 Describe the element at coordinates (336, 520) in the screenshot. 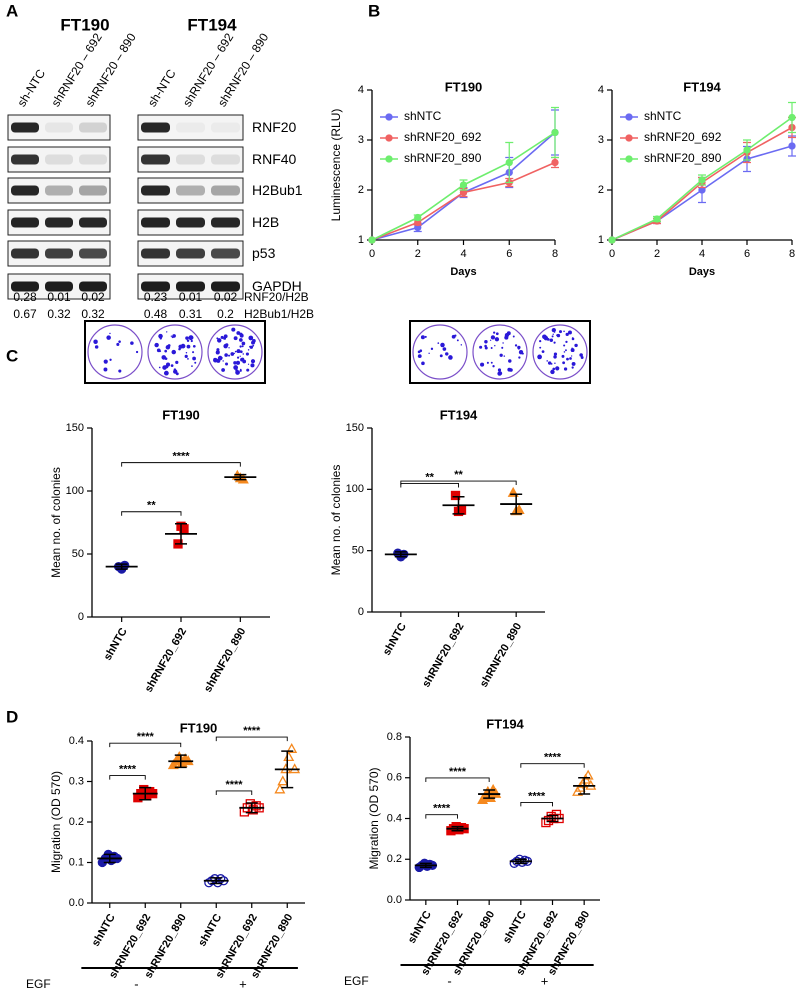

I see `y-axis-label: Mean no. of colonies` at that location.